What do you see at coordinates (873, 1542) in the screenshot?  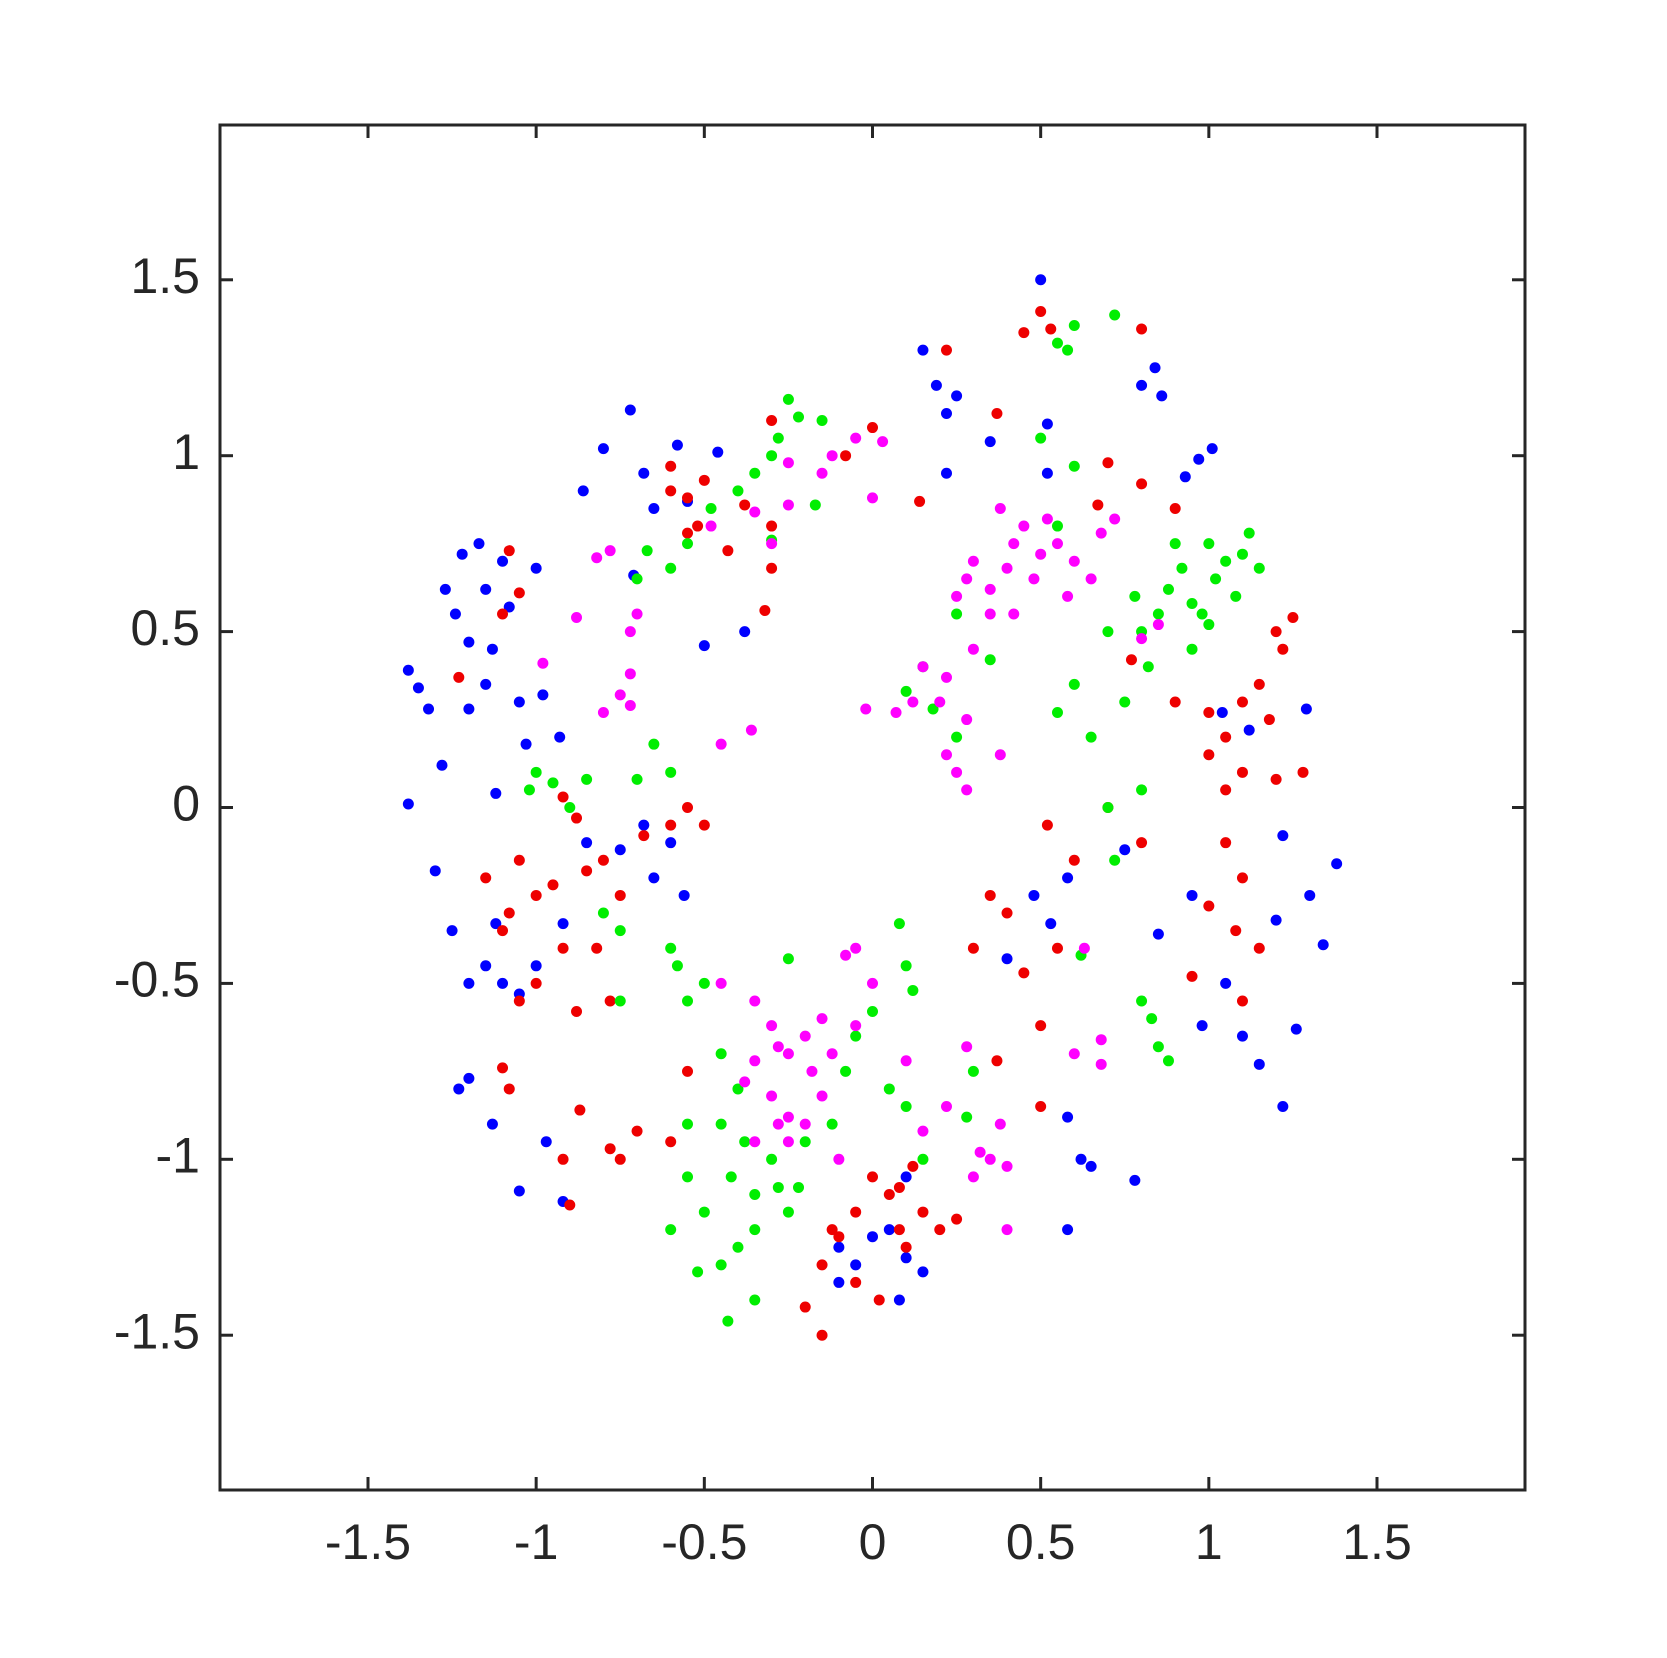 I see `x-tick-label: 0` at bounding box center [873, 1542].